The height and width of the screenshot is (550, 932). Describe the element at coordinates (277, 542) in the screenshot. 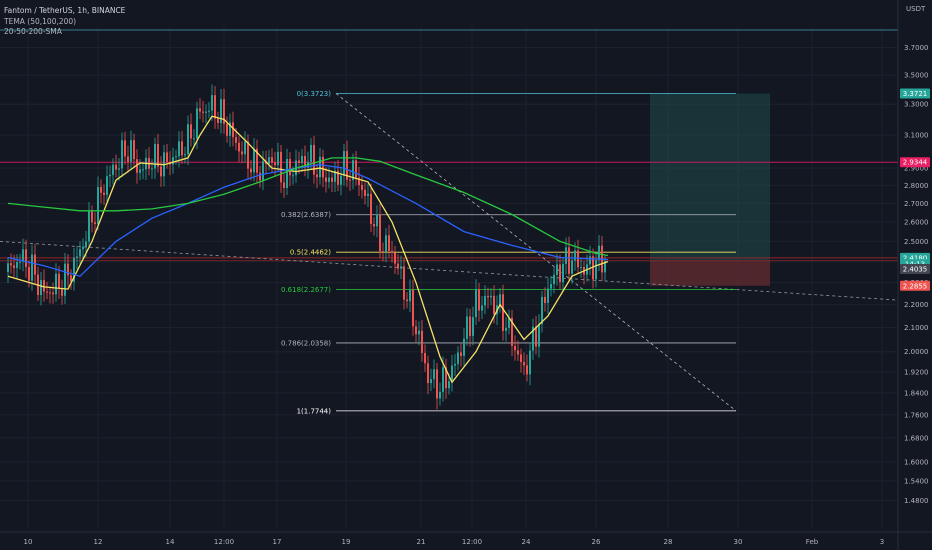

I see `x-tick-label: 17` at that location.